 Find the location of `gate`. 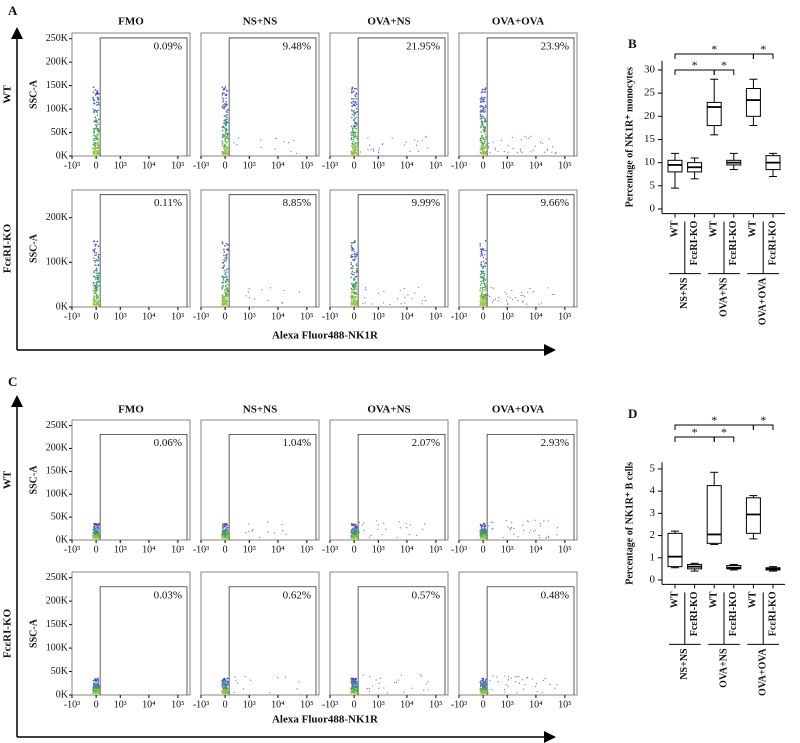

gate is located at coordinates (530, 250).